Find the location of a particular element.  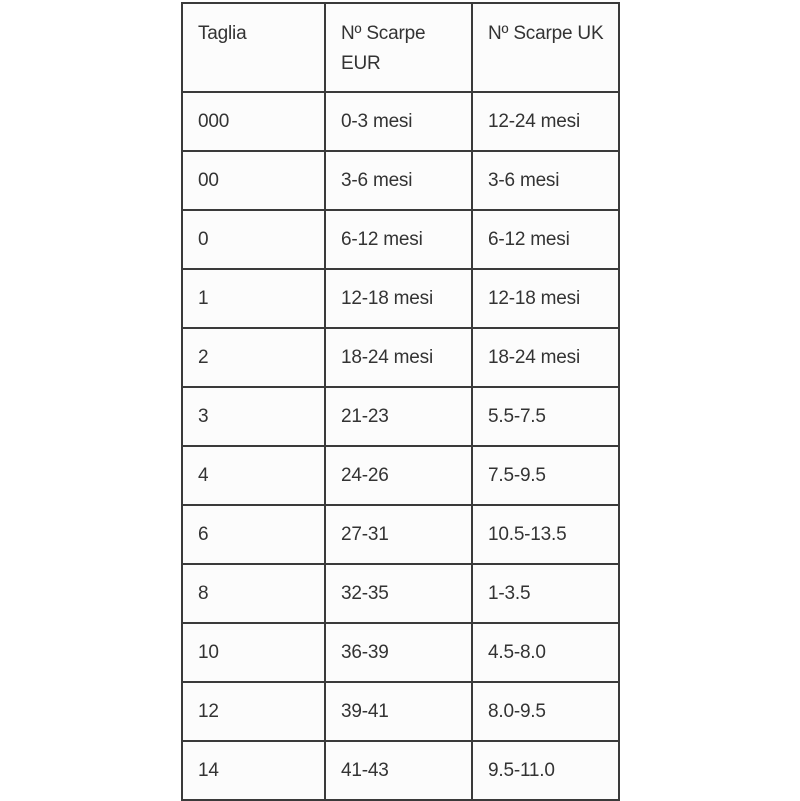

header-cell-uk: Nº Scarpe UK is located at coordinates (545, 47).